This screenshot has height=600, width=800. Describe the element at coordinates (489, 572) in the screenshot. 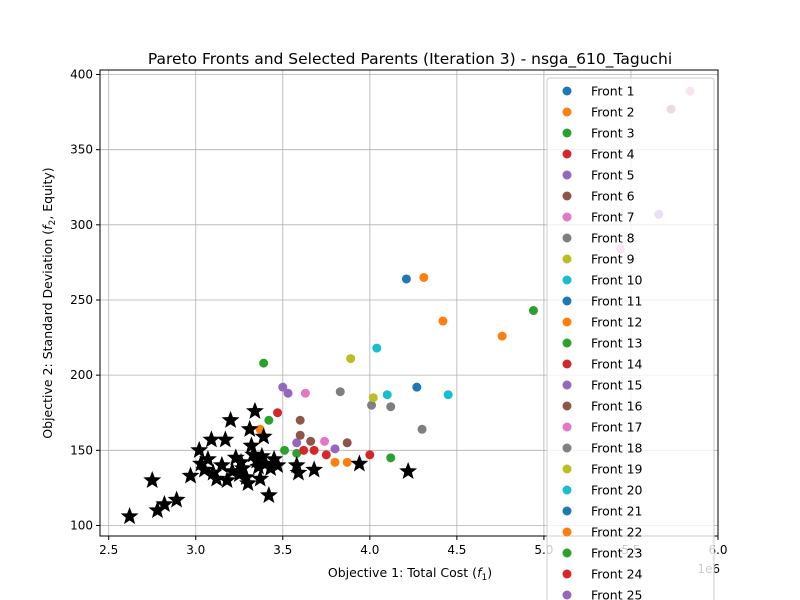

I see `x-axis-label-end: )` at that location.